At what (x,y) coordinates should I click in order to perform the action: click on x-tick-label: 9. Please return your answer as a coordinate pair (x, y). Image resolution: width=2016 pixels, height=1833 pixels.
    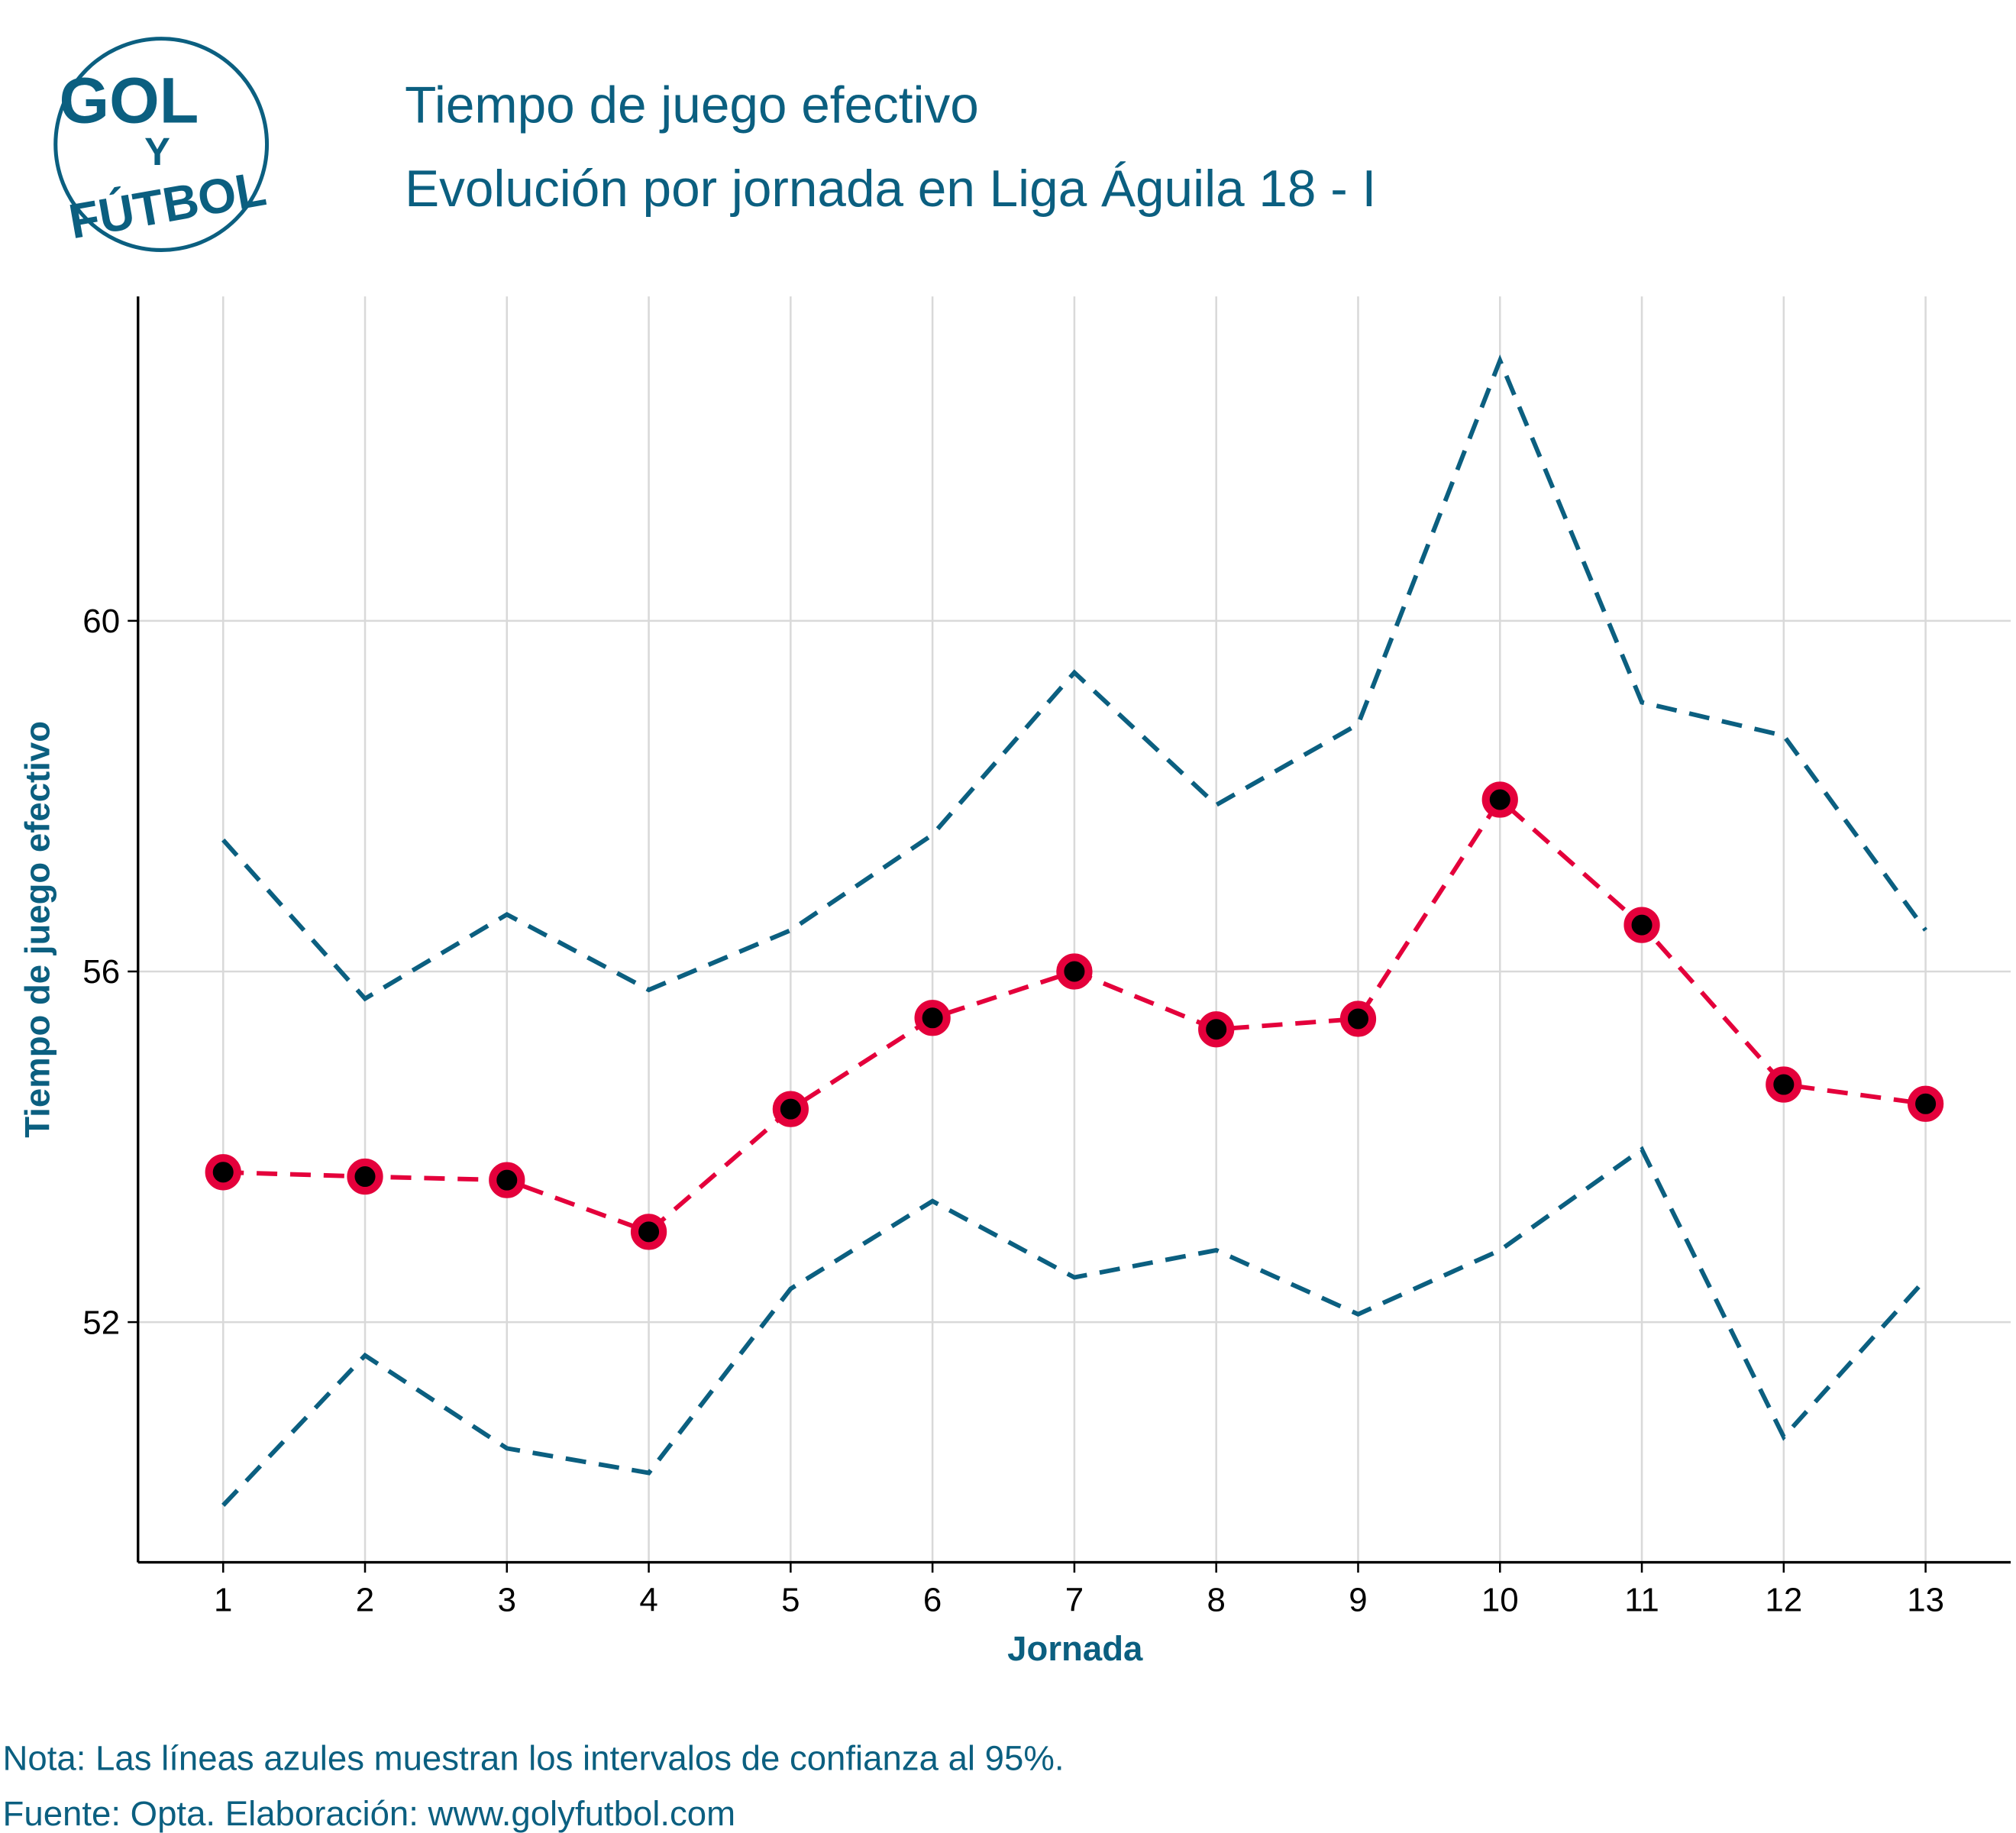
    Looking at the image, I should click on (1358, 1601).